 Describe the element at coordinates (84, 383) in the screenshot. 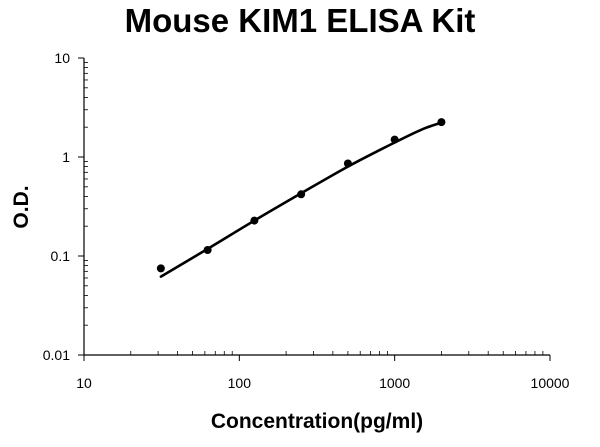

I see `x-tick-label: 10` at that location.